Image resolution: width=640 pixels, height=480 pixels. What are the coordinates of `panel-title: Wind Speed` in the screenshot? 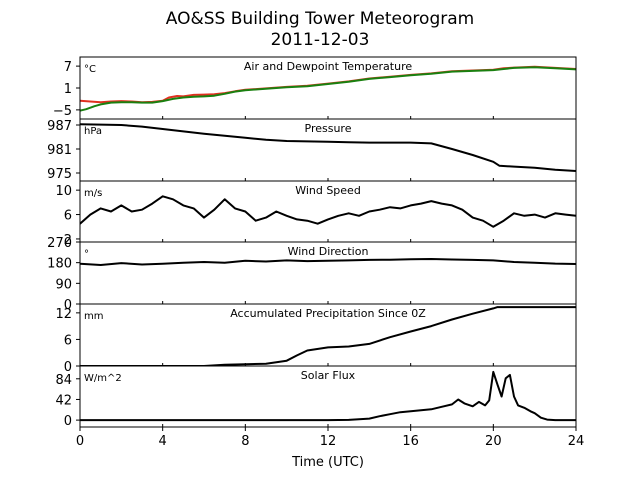 It's located at (328, 190).